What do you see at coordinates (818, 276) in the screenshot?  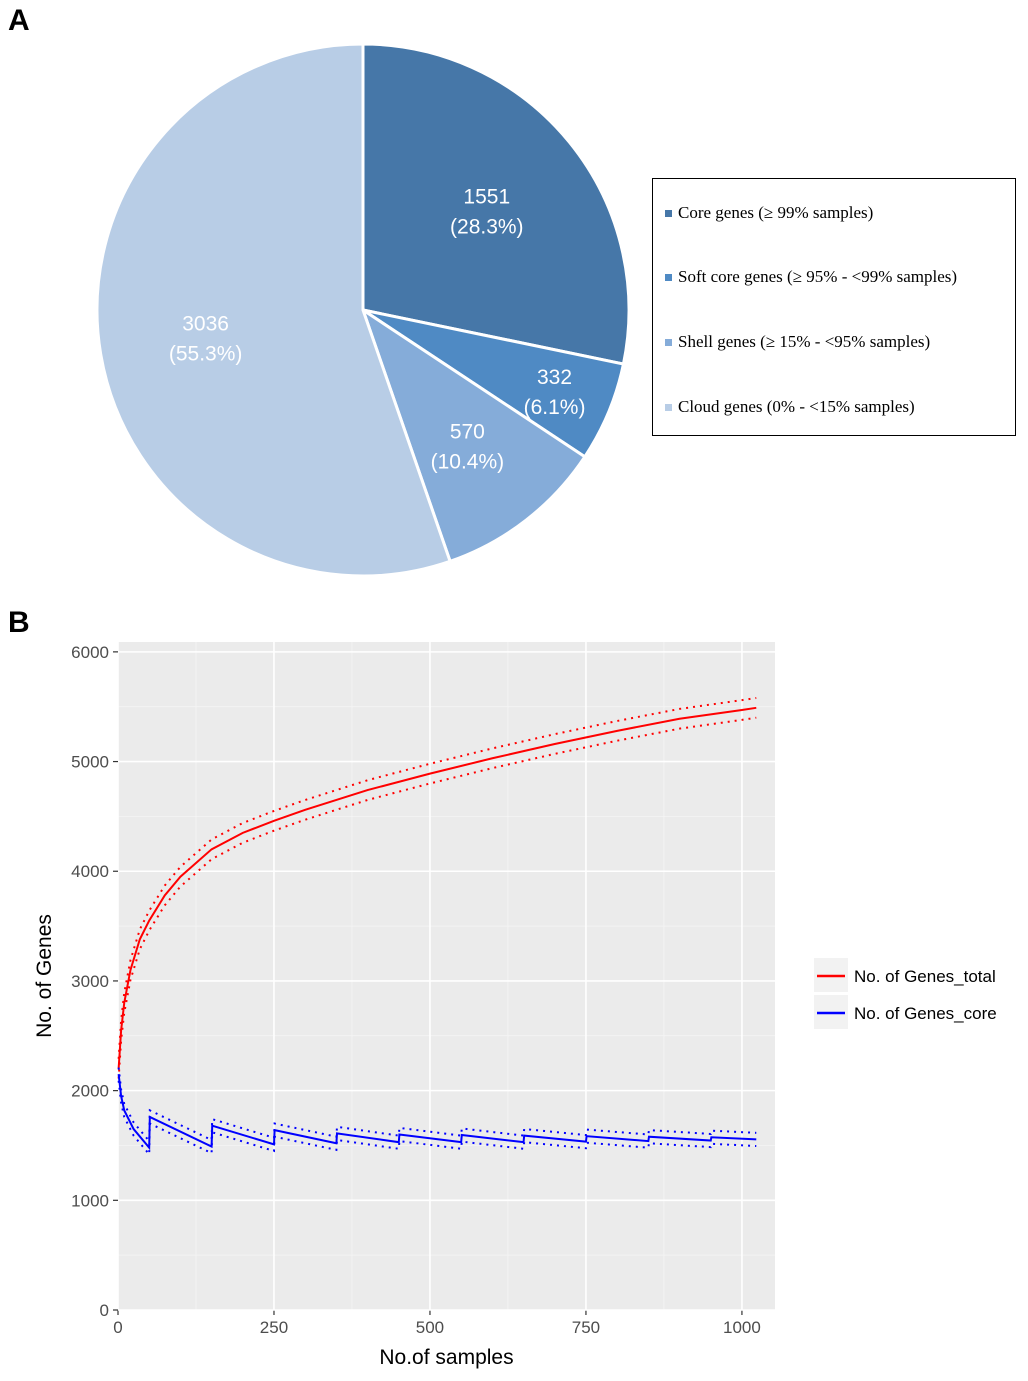 I see `legend-label: Soft core genes (≥ 95% - <99% samples)` at bounding box center [818, 276].